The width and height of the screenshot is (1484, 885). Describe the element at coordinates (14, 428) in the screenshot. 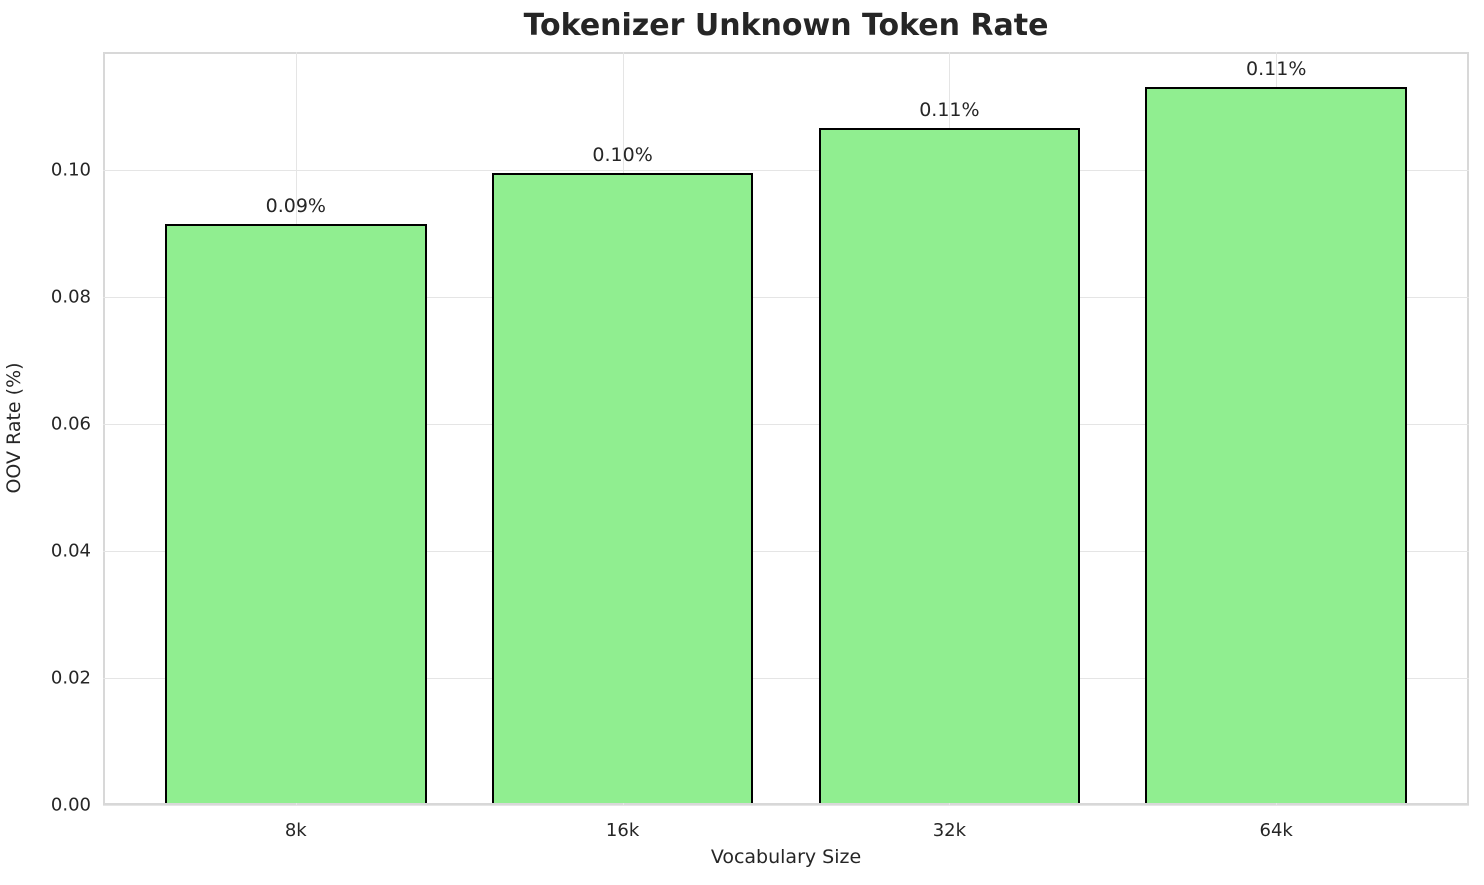

I see `y-axis-label: OOV Rate (%)` at that location.